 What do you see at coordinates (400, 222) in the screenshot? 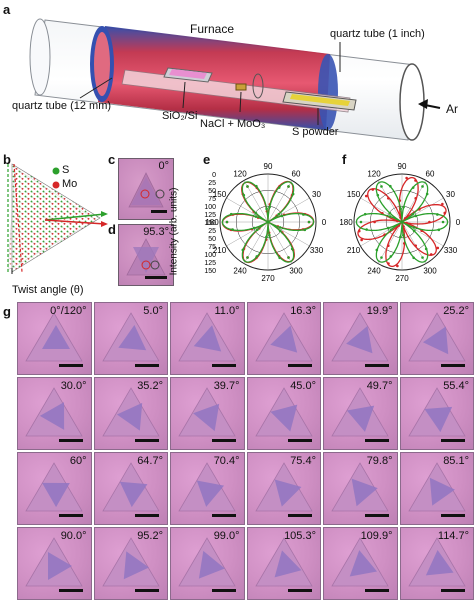
I see `panel-f-polar-plot: 90 120 60 150 30 180 0 210 330 240 300 270` at bounding box center [400, 222].